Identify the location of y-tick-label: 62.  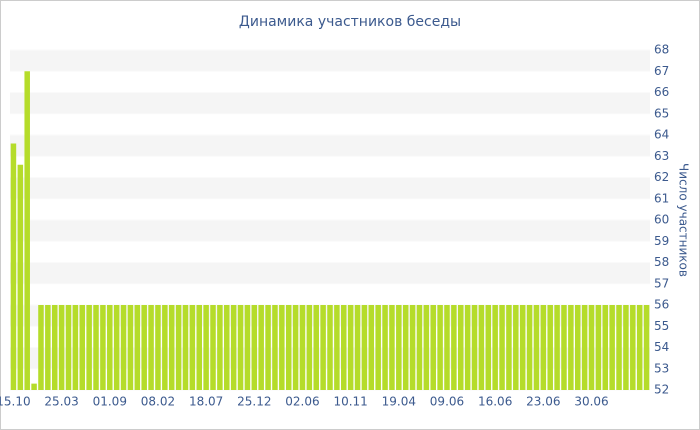
(661, 177).